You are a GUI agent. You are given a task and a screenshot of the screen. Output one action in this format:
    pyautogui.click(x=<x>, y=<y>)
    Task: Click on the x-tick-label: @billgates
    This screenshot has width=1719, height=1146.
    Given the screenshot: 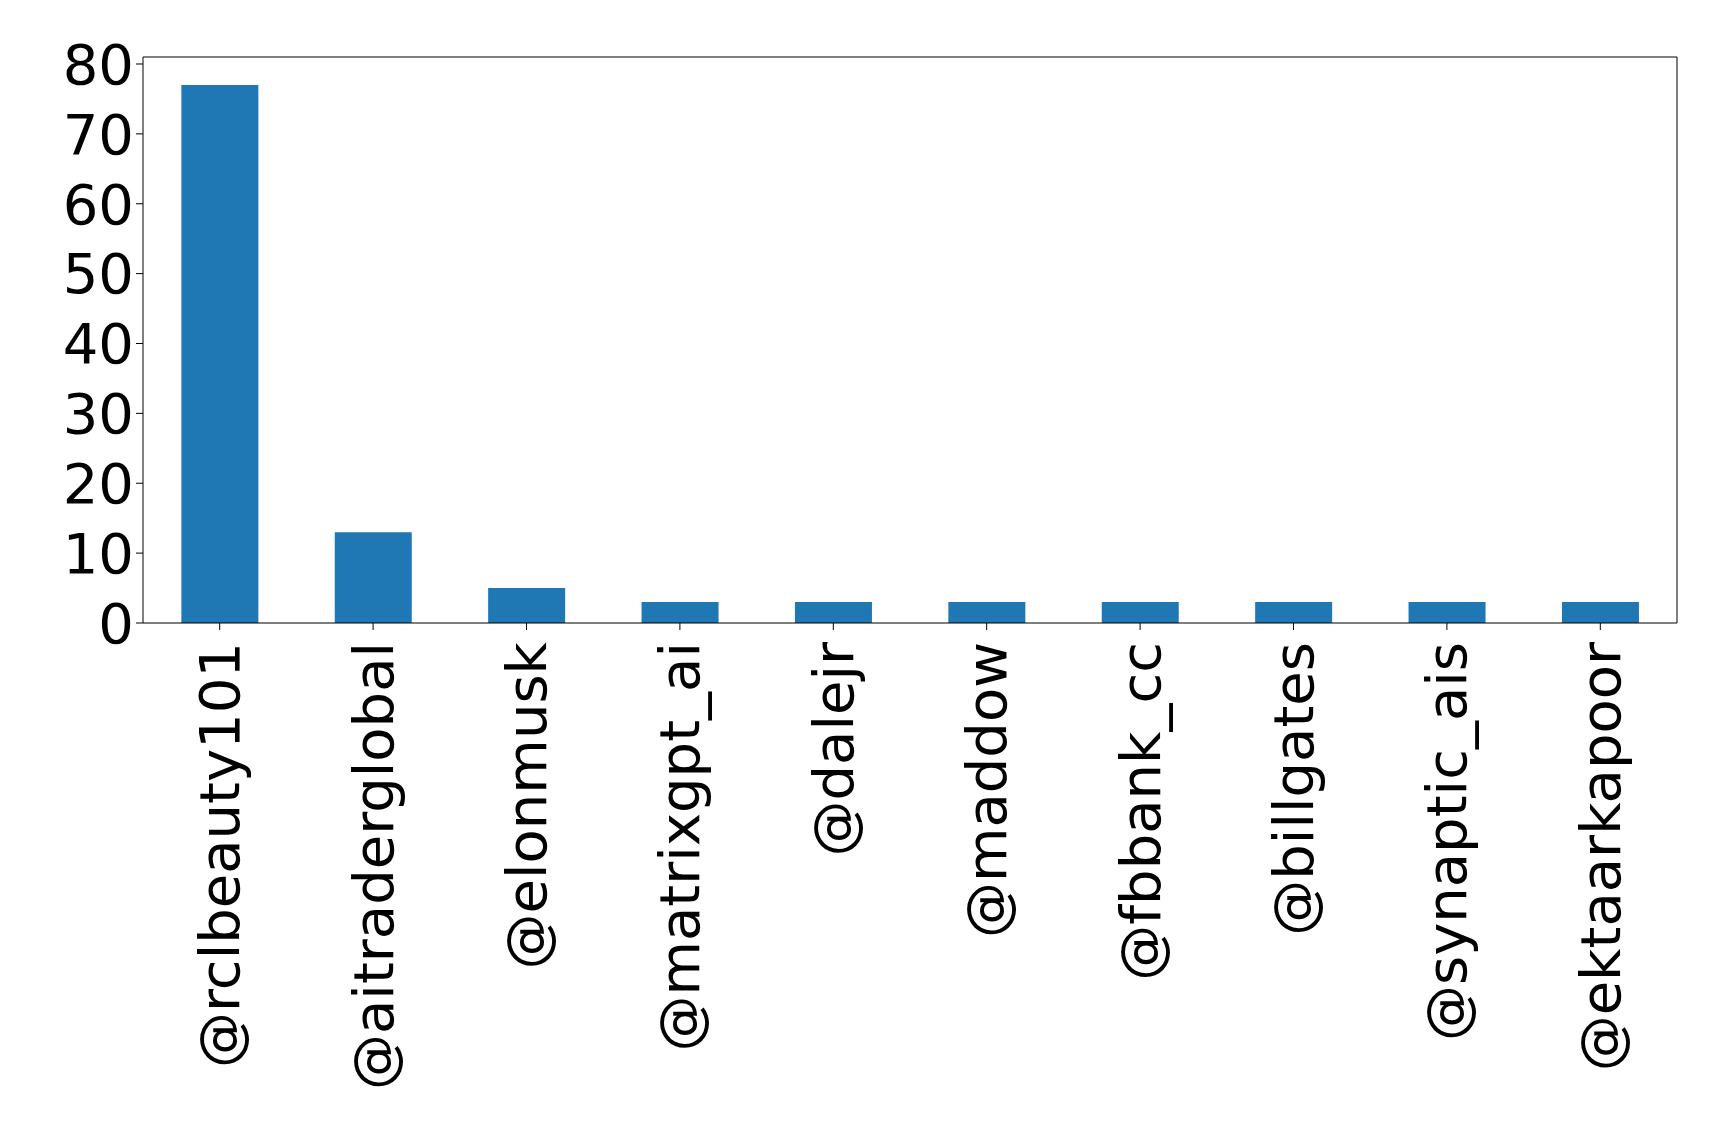 What is the action you would take?
    pyautogui.click(x=1293, y=789)
    